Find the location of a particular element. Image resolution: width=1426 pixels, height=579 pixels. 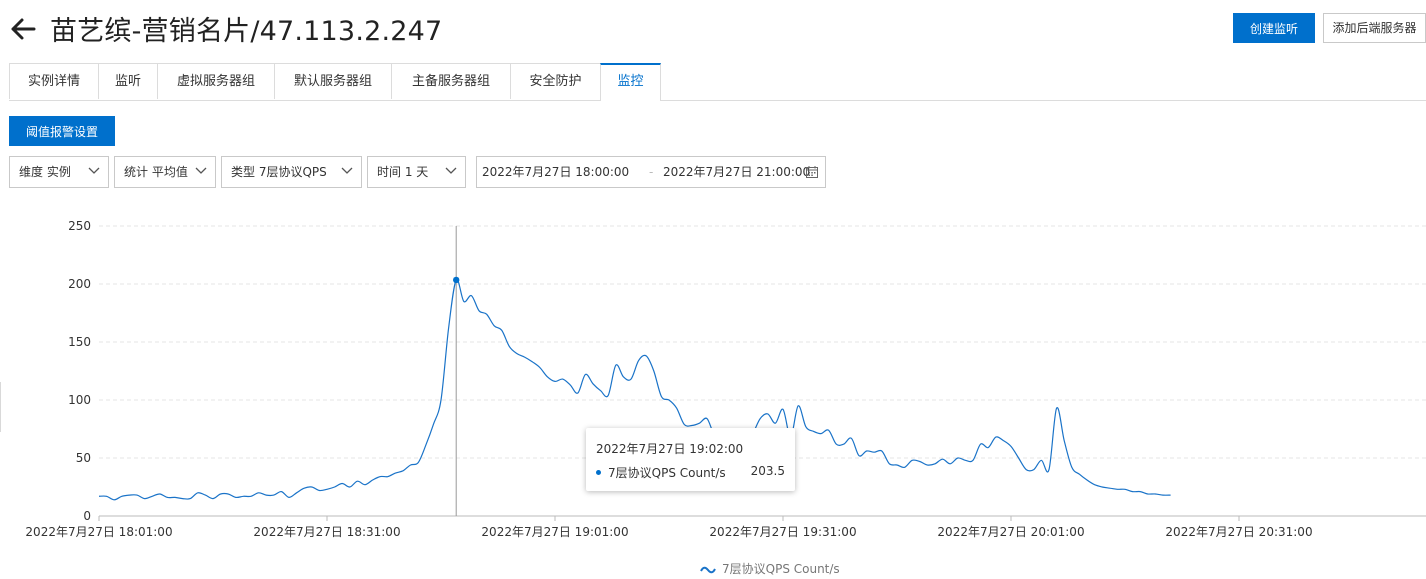

tab-monitoring: 监控 is located at coordinates (630, 82).